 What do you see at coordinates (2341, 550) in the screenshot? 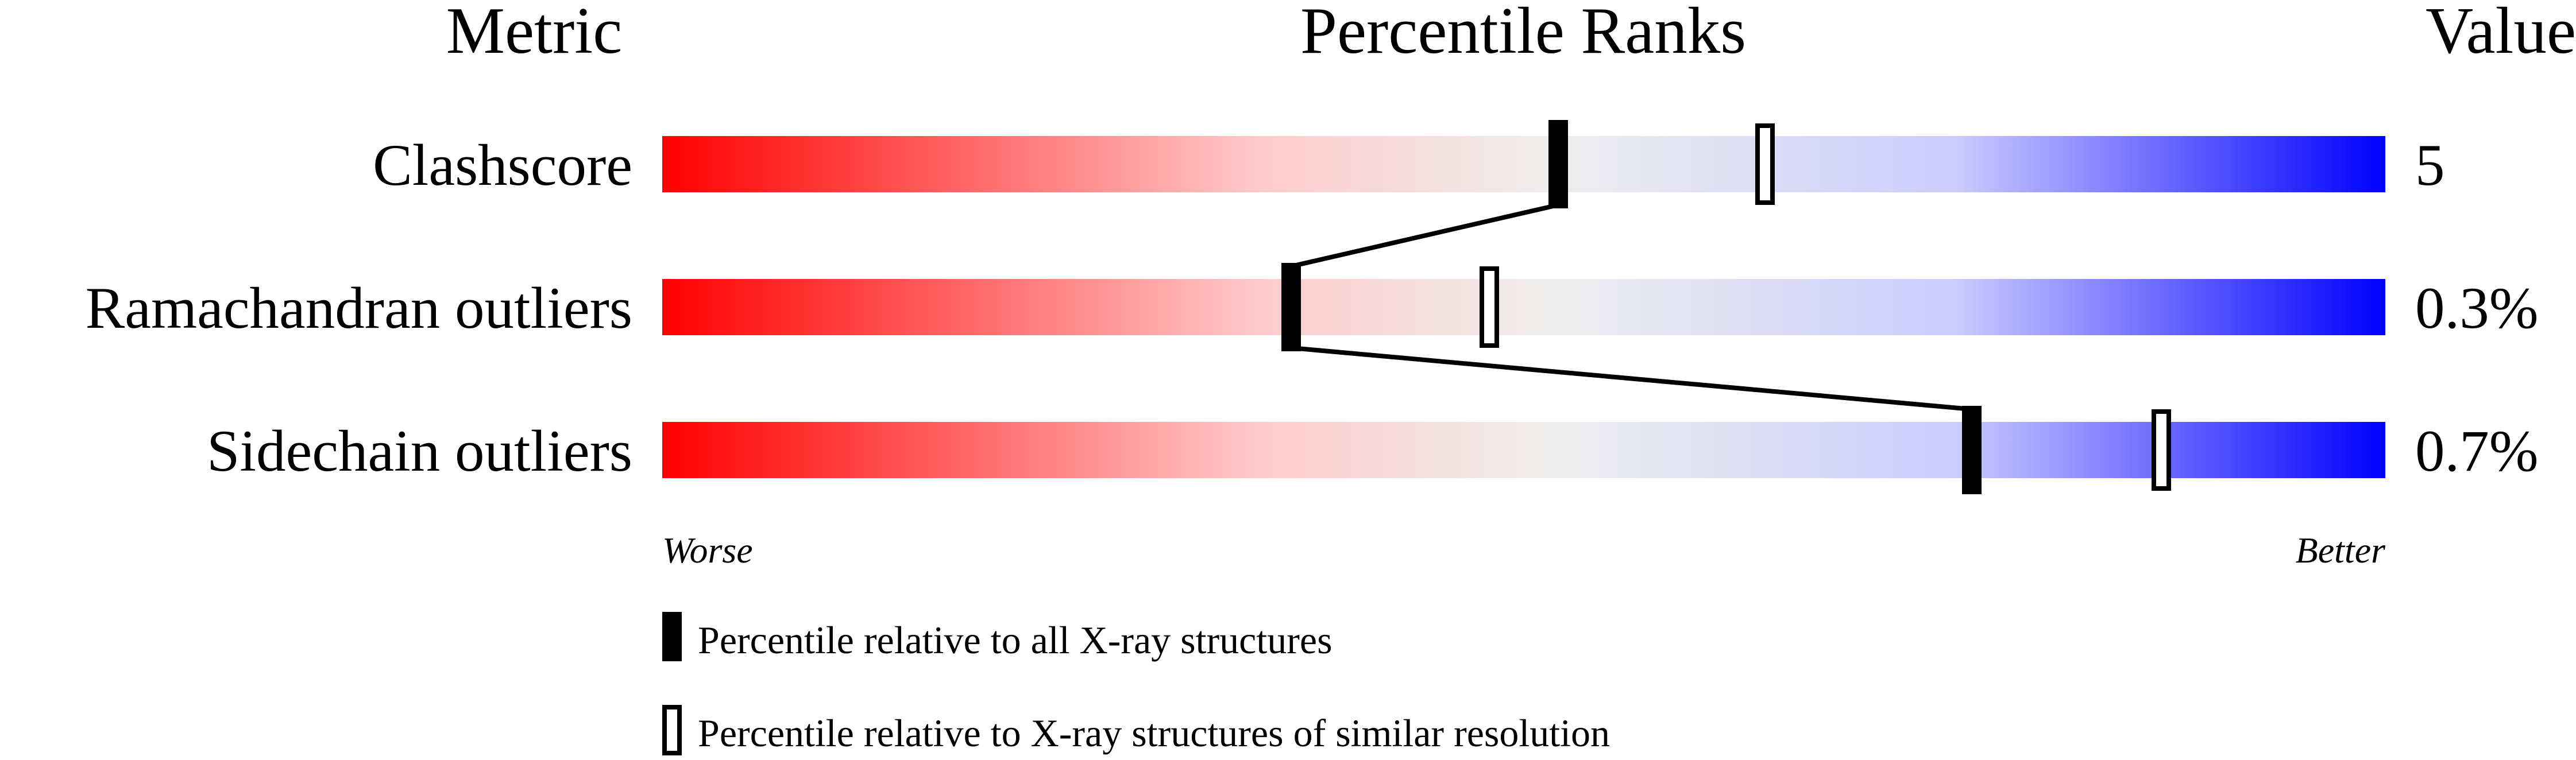
I see `axis-better-label: Better` at bounding box center [2341, 550].